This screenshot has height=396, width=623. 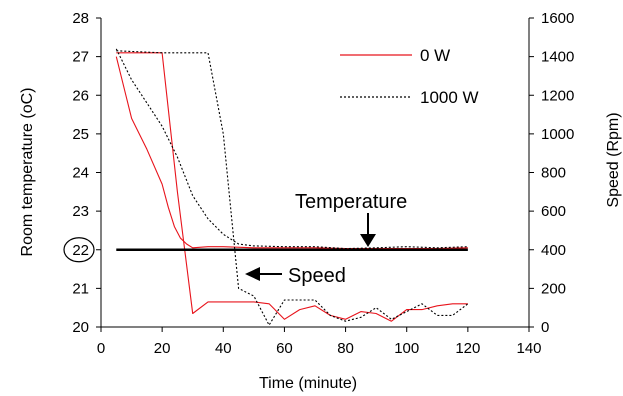 I want to click on annotation-temperature: Temperature, so click(x=351, y=202).